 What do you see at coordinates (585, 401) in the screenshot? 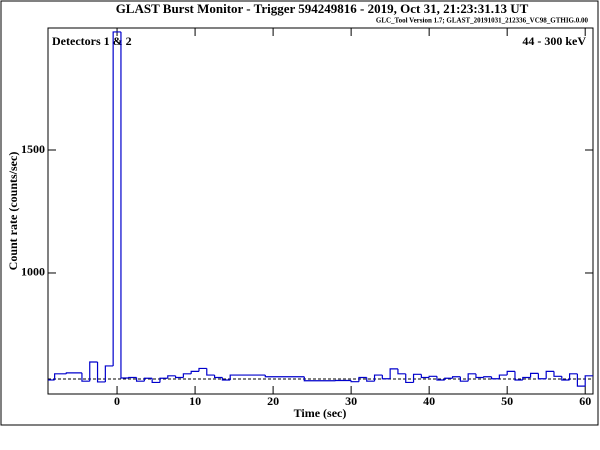
I see `x-tick-label: 60` at bounding box center [585, 401].